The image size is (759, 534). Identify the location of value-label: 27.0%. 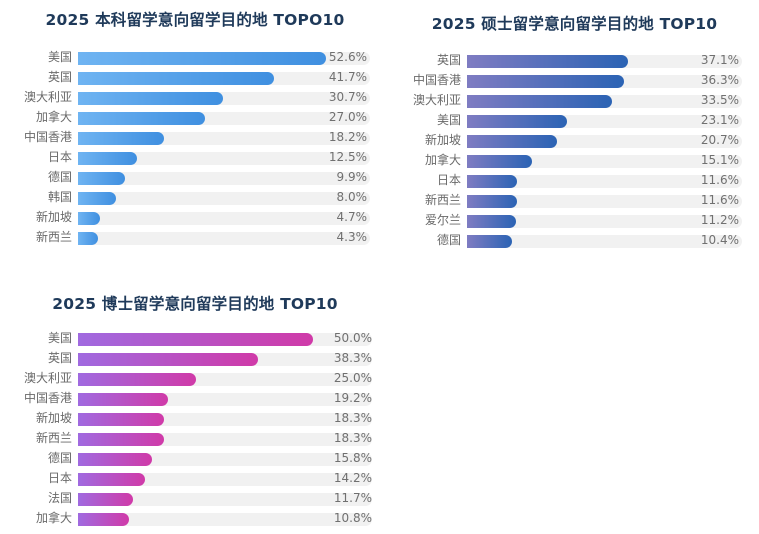
(347, 117).